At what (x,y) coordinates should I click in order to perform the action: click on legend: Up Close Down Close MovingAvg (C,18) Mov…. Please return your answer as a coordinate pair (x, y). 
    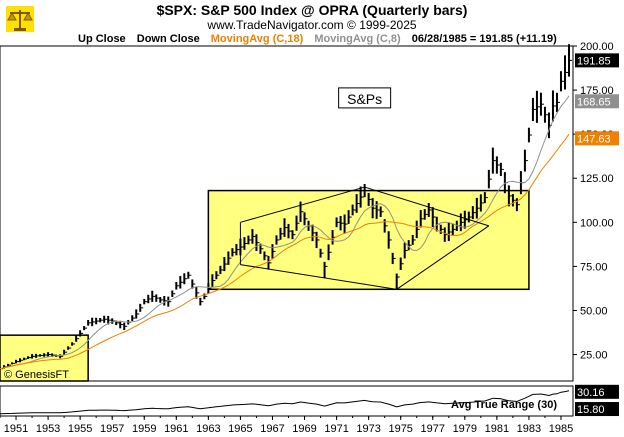
    Looking at the image, I should click on (321, 39).